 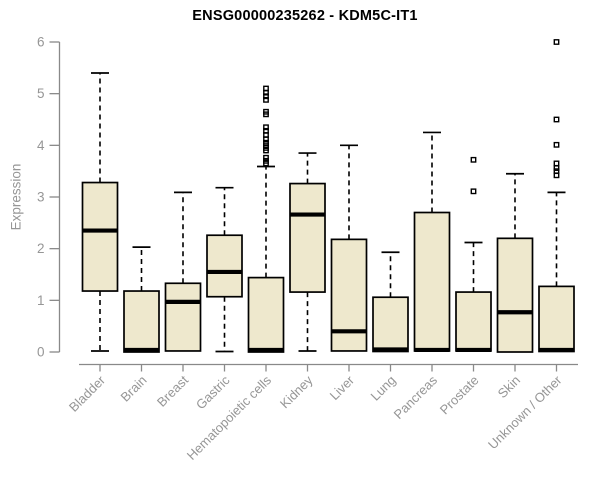 What do you see at coordinates (342, 387) in the screenshot?
I see `x-tick-label: Liver` at bounding box center [342, 387].